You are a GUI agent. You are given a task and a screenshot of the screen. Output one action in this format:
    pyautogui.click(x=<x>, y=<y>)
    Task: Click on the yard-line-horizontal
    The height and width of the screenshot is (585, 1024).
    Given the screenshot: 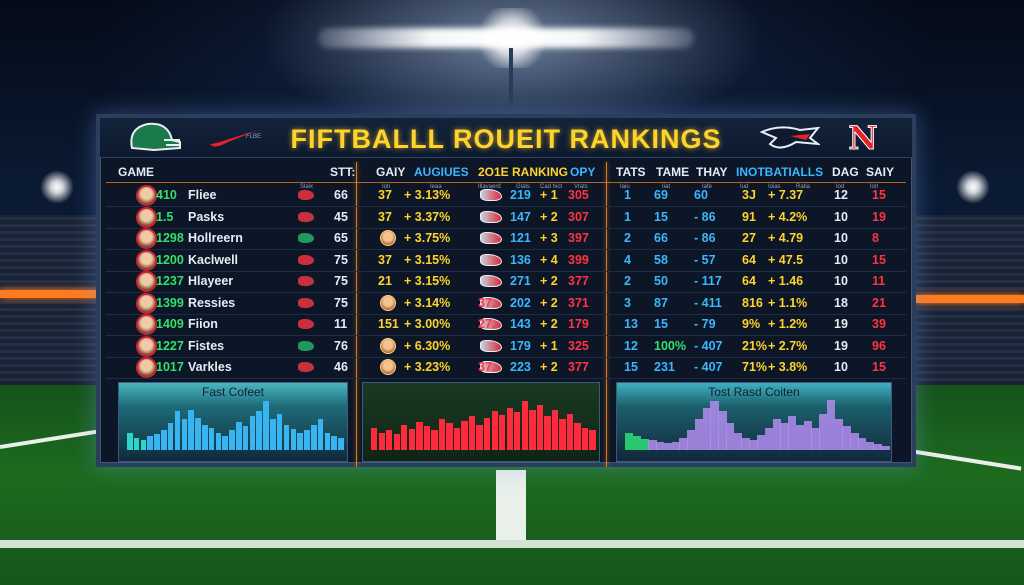 What is the action you would take?
    pyautogui.click(x=512, y=544)
    